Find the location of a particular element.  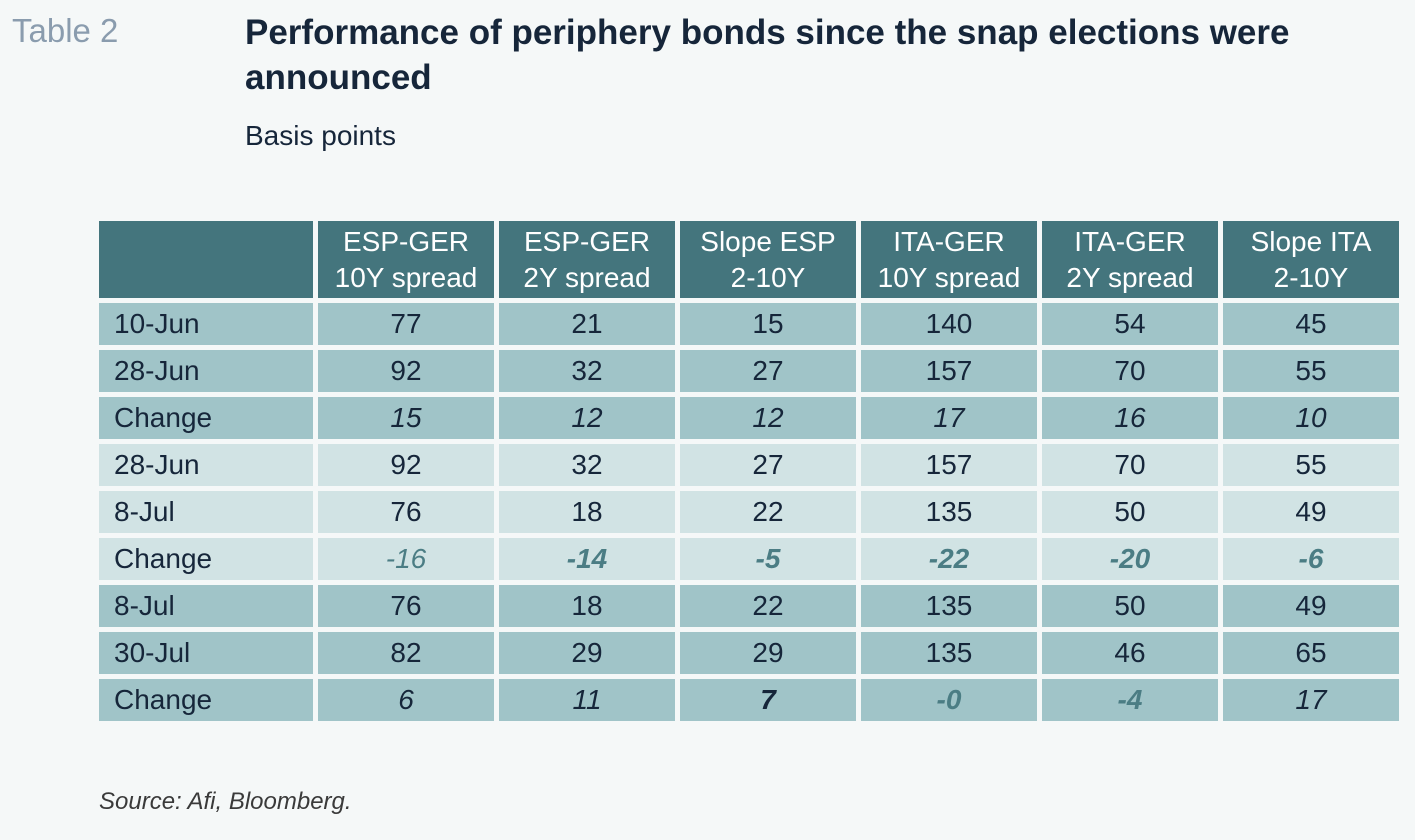

column-header: ITA-GER 2Y spread is located at coordinates (1130, 259).